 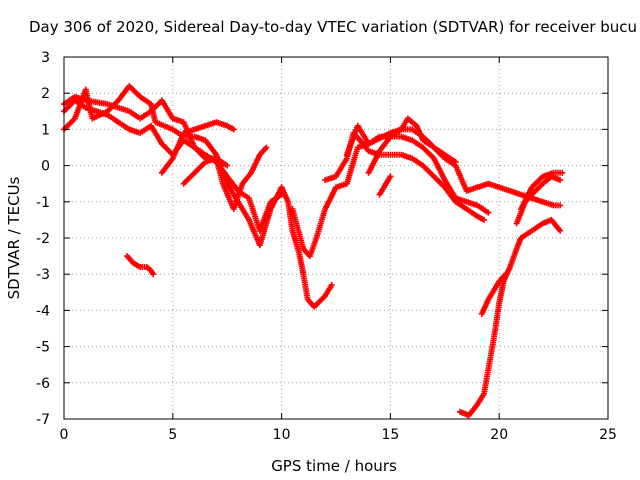 I want to click on series-track-d, so click(x=197, y=147).